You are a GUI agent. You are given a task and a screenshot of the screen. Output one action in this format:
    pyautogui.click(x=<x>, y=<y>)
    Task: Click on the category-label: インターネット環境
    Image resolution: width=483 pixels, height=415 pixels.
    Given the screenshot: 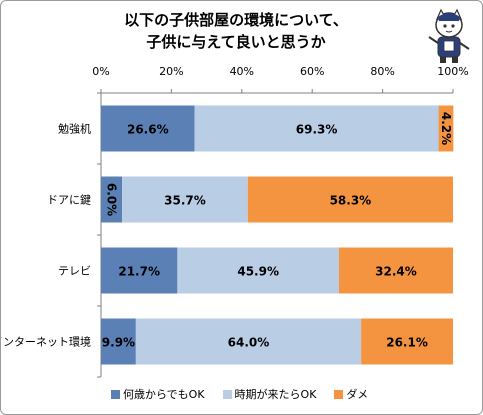 What is the action you would take?
    pyautogui.click(x=46, y=342)
    